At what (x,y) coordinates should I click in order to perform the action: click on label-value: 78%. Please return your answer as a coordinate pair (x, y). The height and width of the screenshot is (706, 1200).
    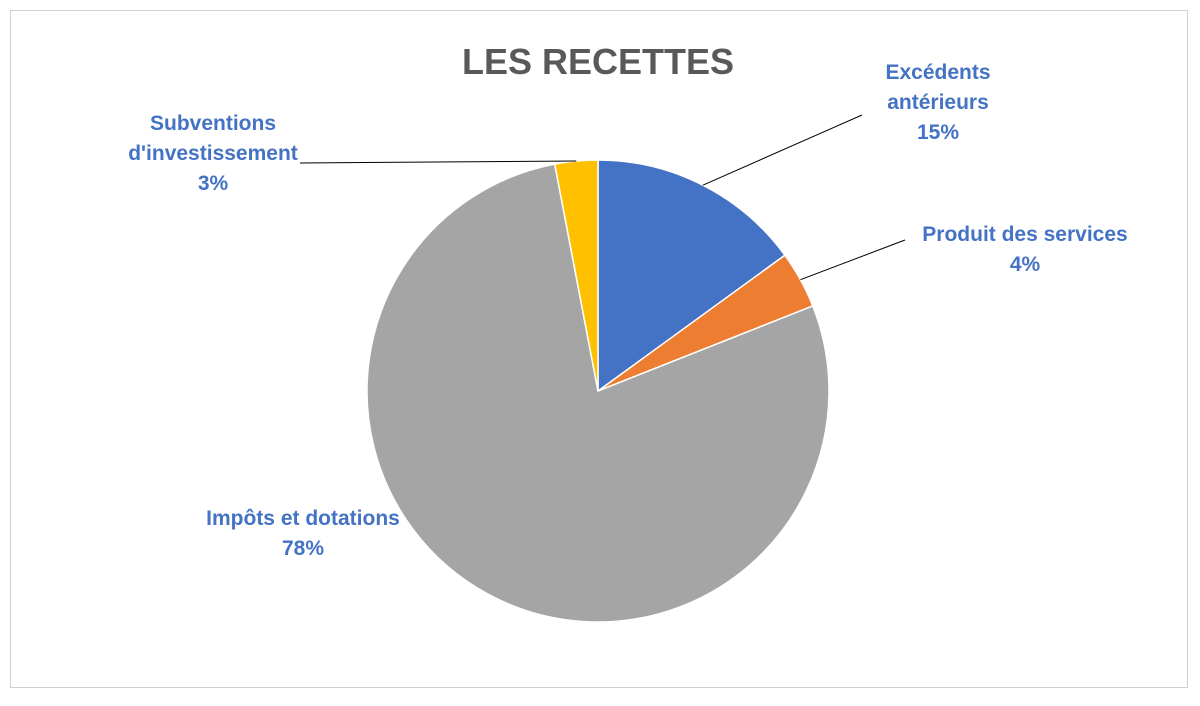
    Looking at the image, I should click on (303, 548).